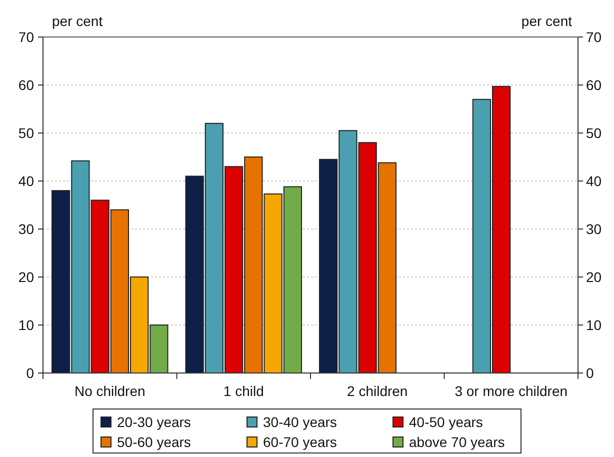 This screenshot has height=457, width=614. I want to click on y-tick-label: 0, so click(30, 372).